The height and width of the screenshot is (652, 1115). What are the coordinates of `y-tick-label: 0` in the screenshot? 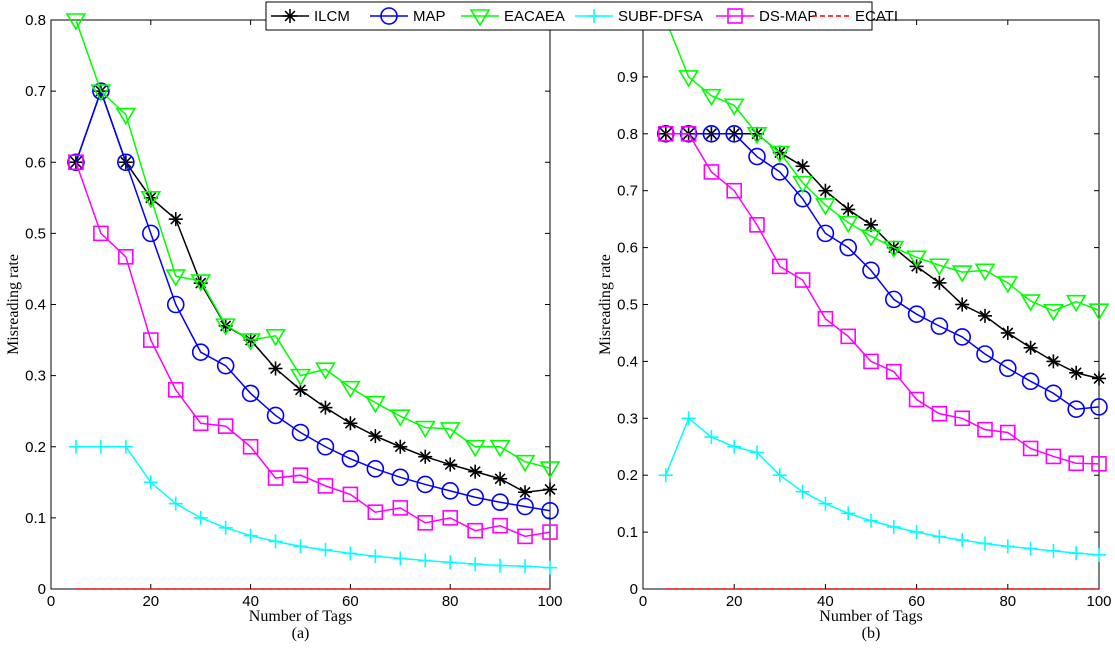 It's located at (42, 589).